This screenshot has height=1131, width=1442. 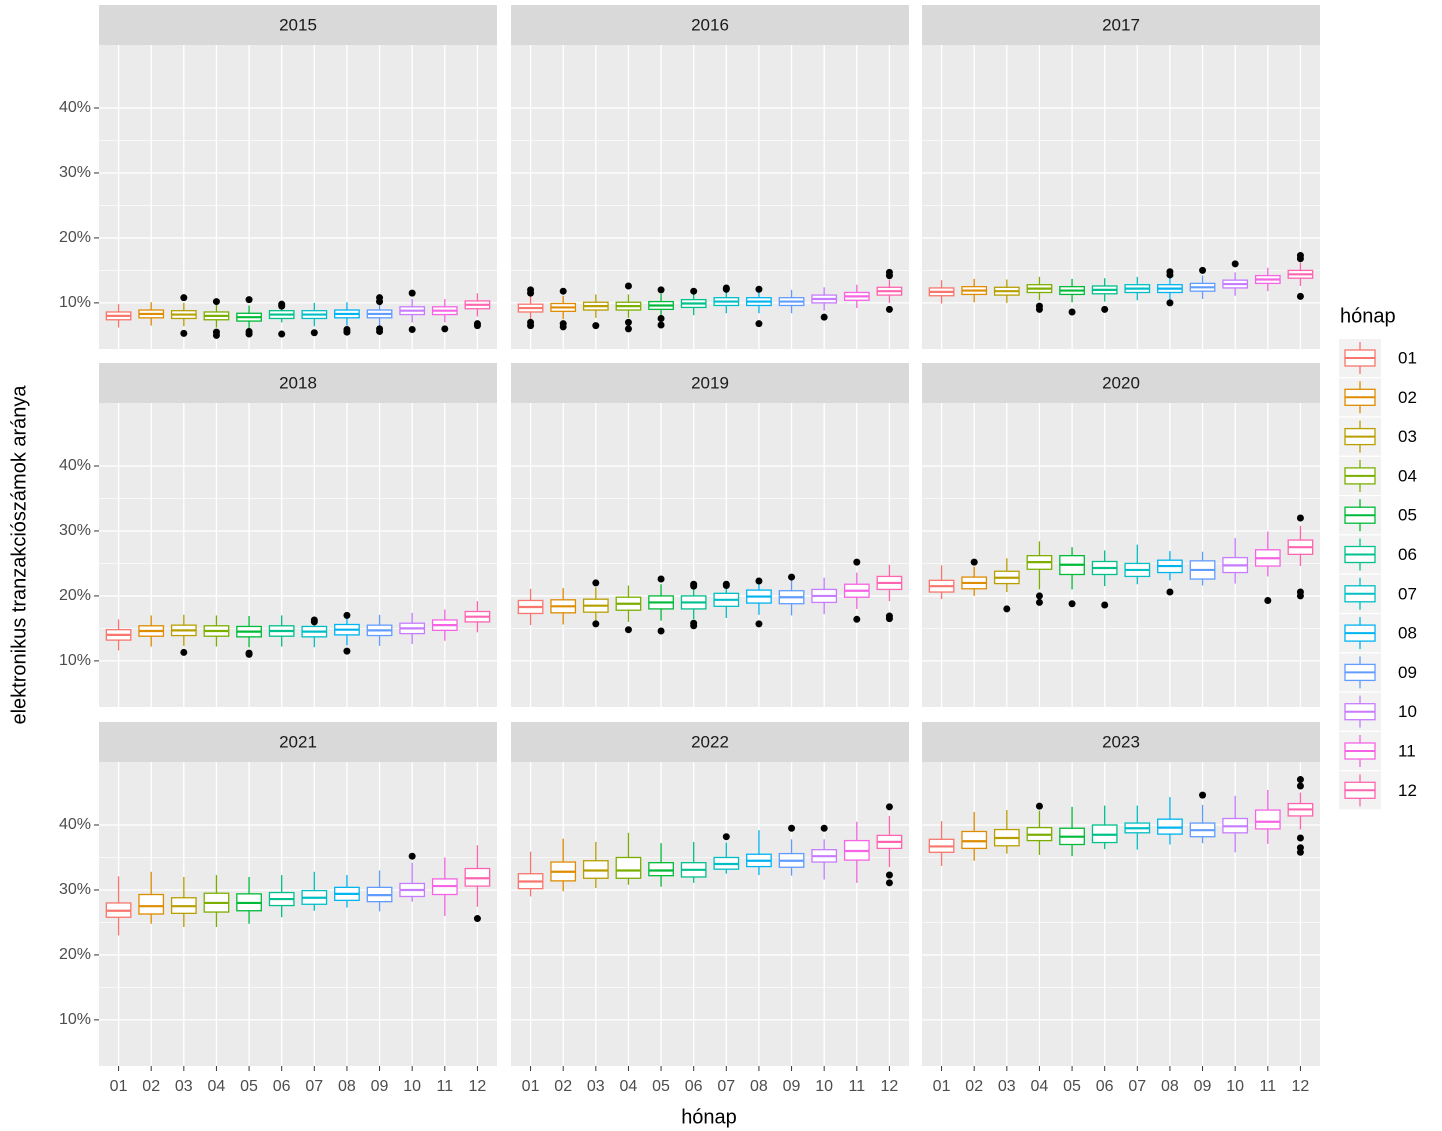 I want to click on strip-label: 2018, so click(x=298, y=382).